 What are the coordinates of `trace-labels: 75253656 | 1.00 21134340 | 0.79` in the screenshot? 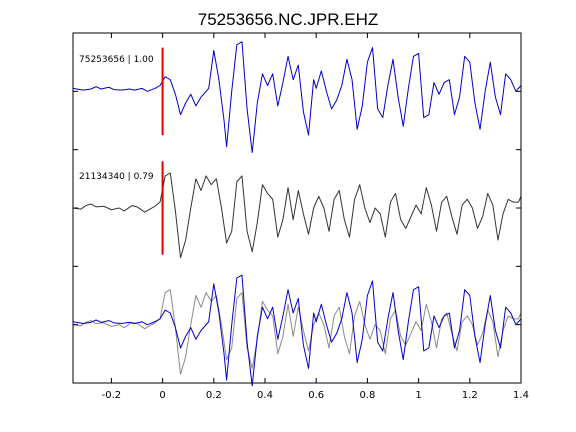 It's located at (116, 118).